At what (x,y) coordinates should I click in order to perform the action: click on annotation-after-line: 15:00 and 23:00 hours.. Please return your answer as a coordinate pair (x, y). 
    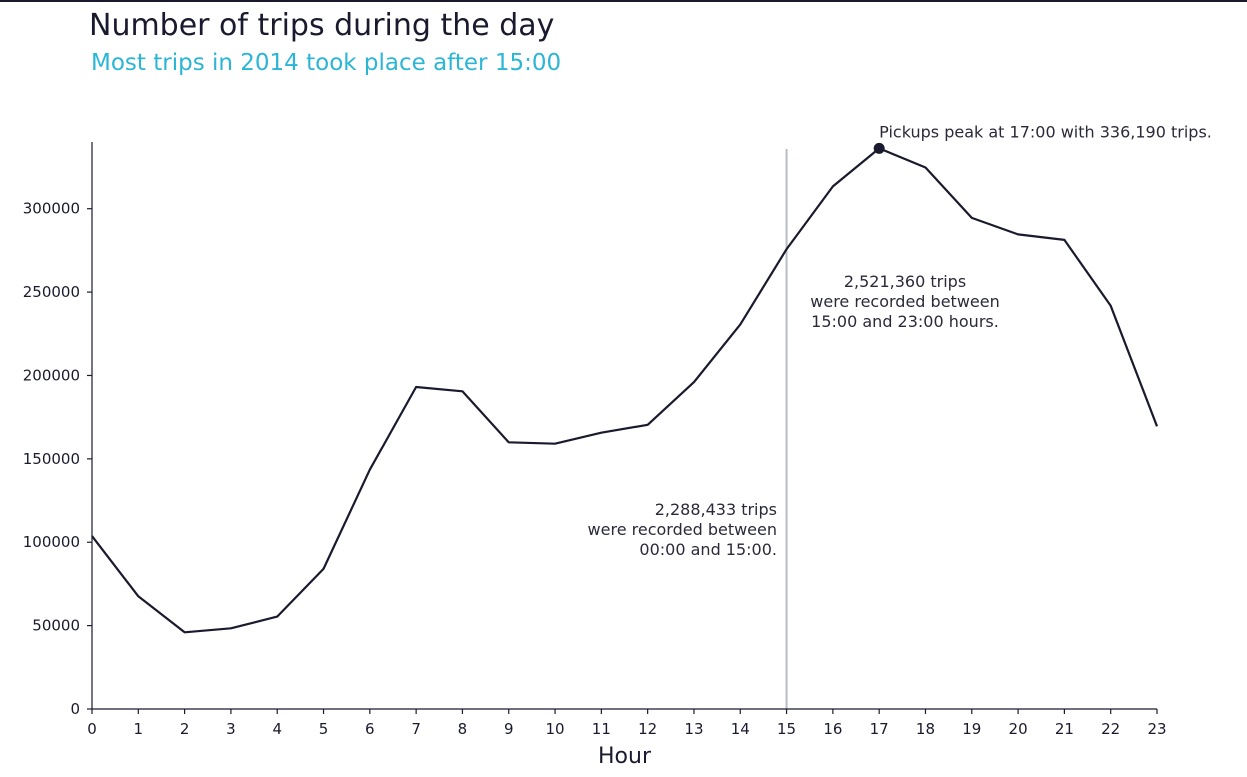
    Looking at the image, I should click on (905, 321).